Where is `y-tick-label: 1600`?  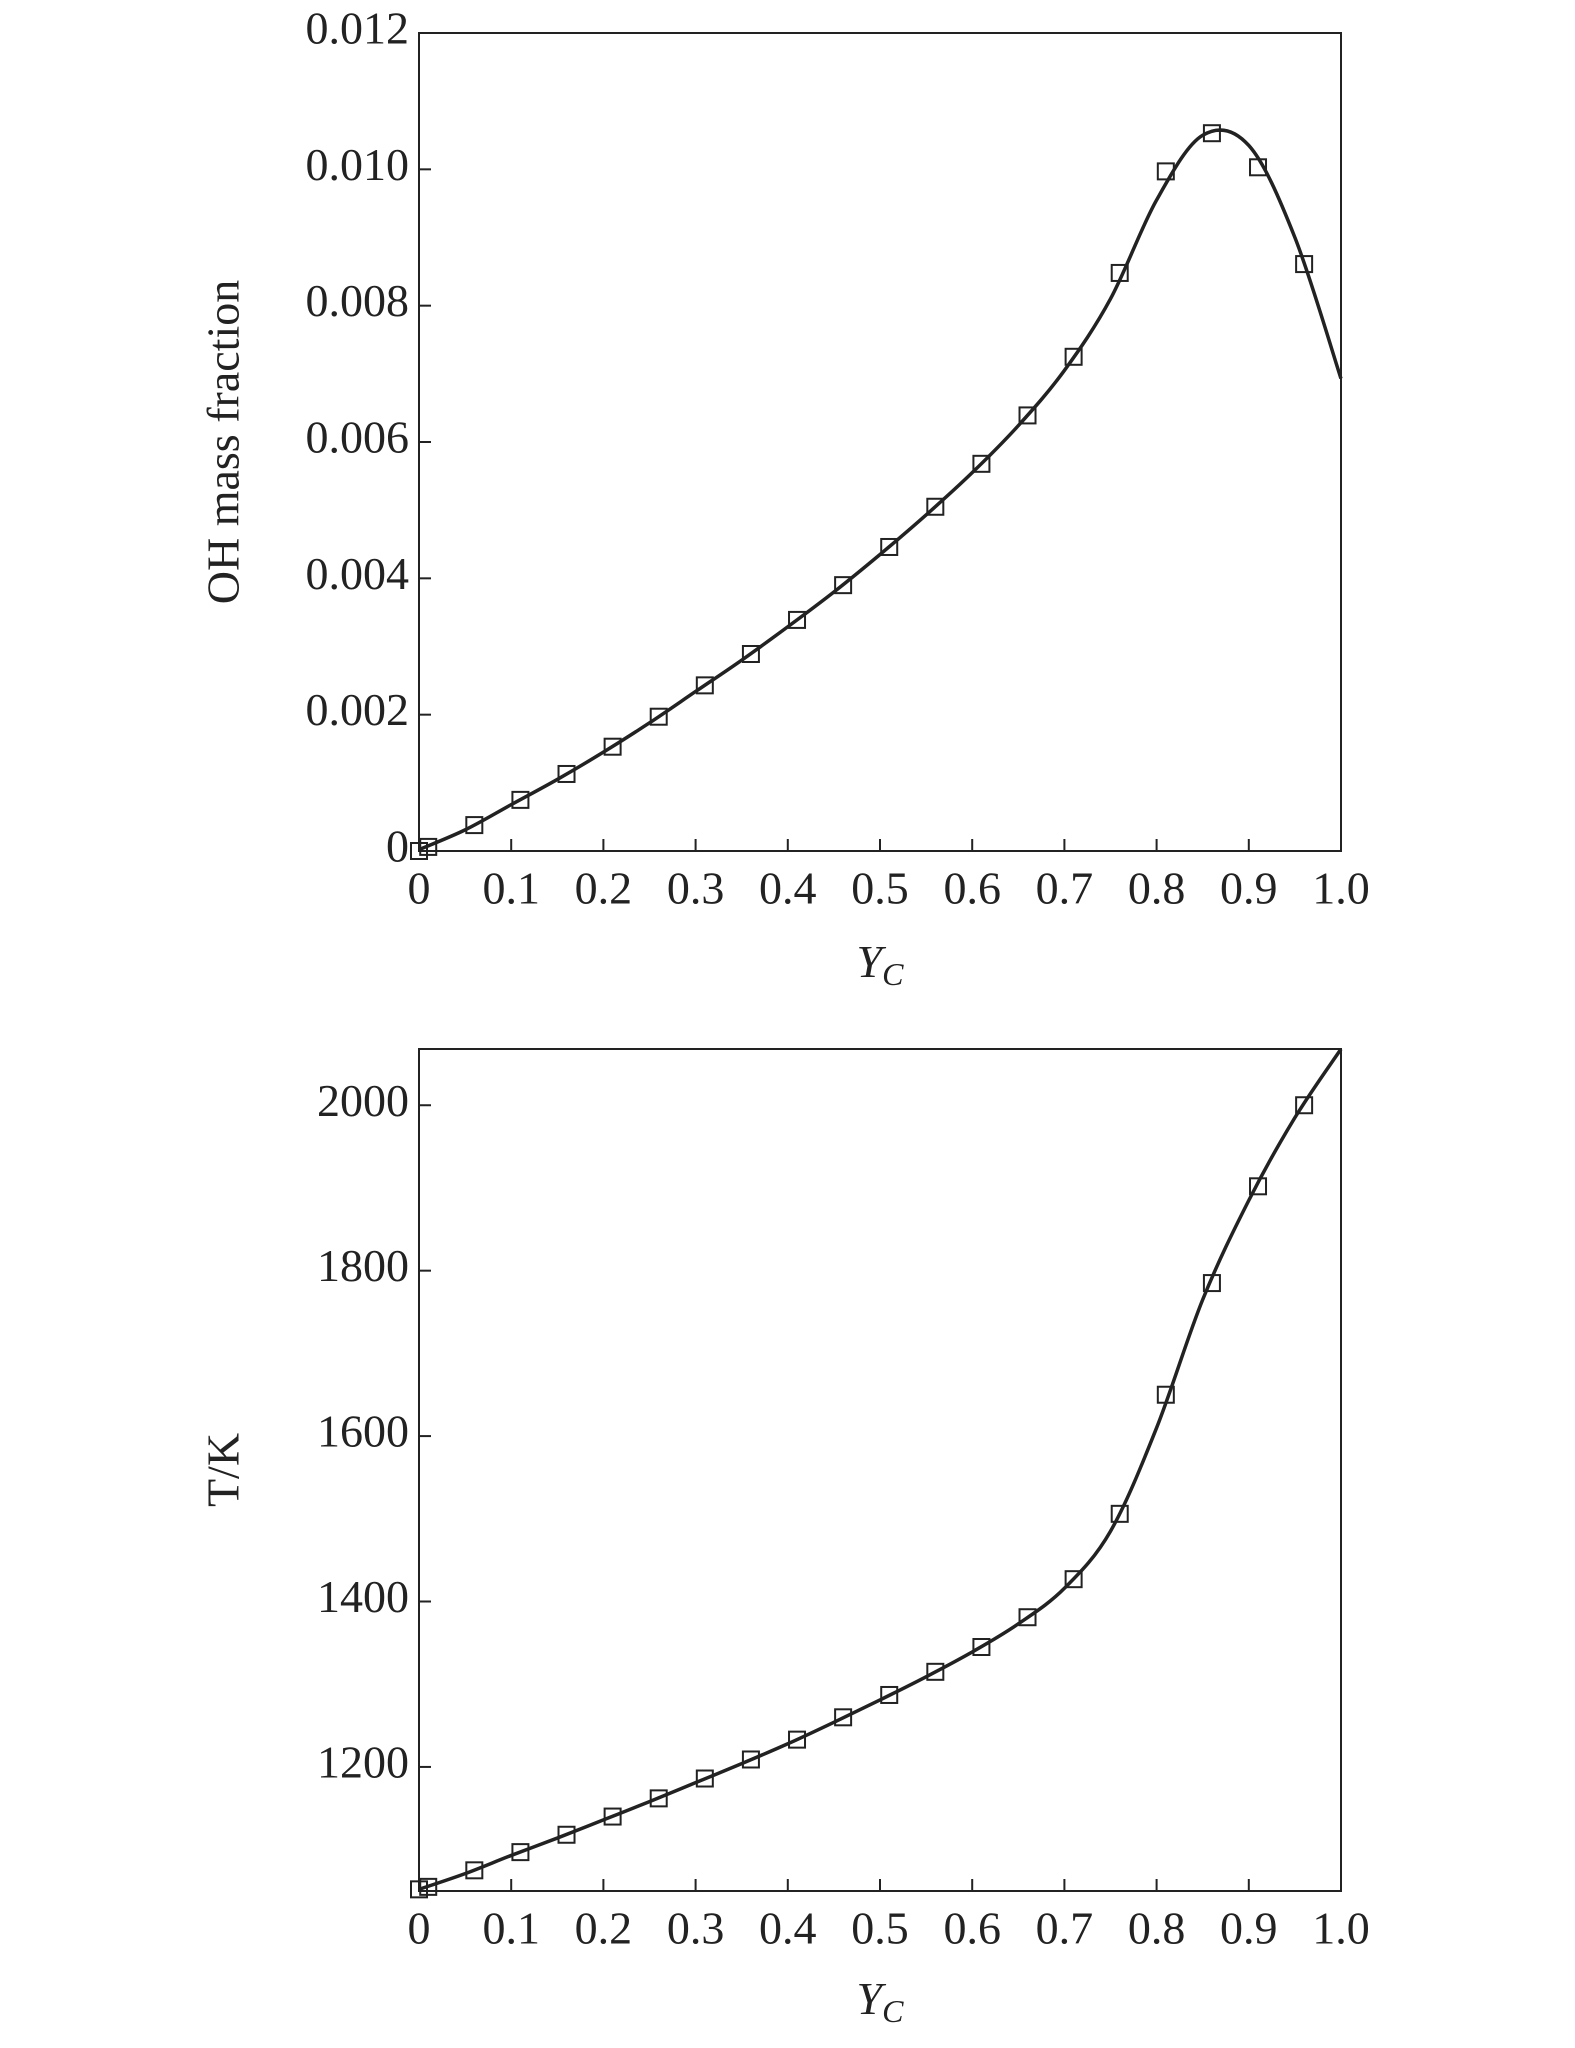 y-tick-label: 1600 is located at coordinates (363, 1431).